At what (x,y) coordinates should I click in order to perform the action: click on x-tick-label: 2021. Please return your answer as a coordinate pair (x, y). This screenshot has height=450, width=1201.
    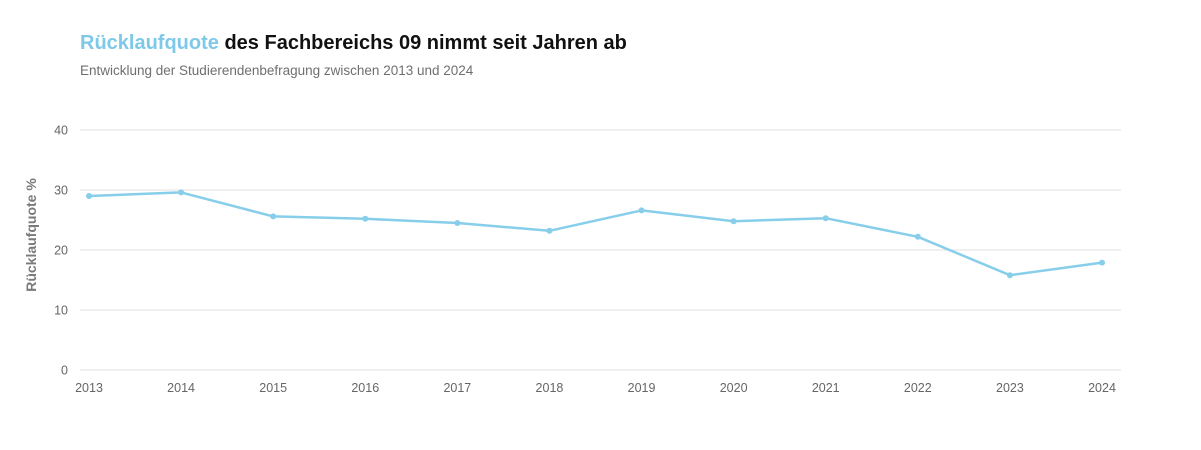
    Looking at the image, I should click on (826, 388).